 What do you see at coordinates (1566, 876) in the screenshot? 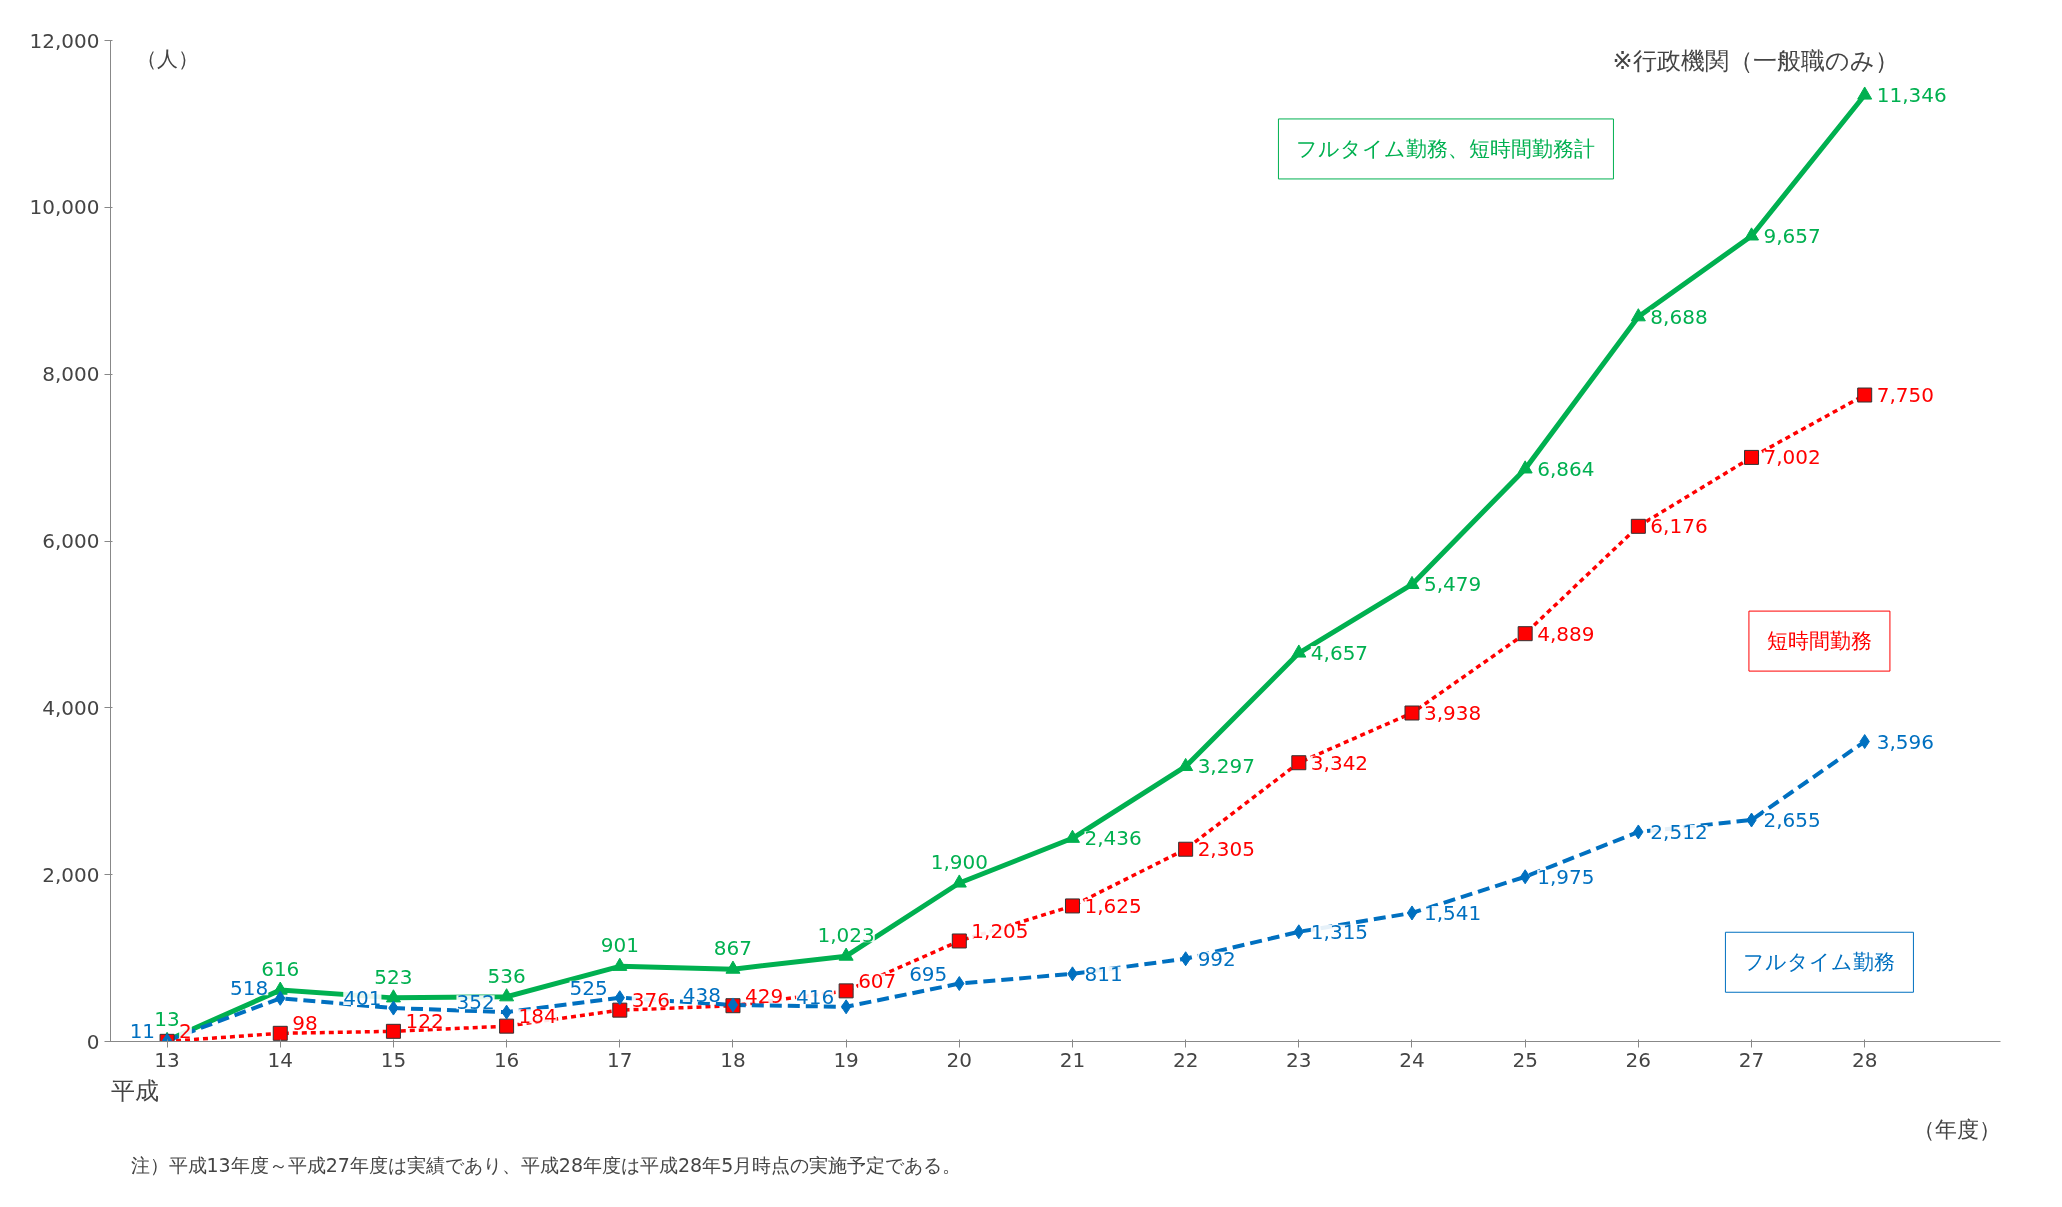
I see `data-label: 1,975` at bounding box center [1566, 876].